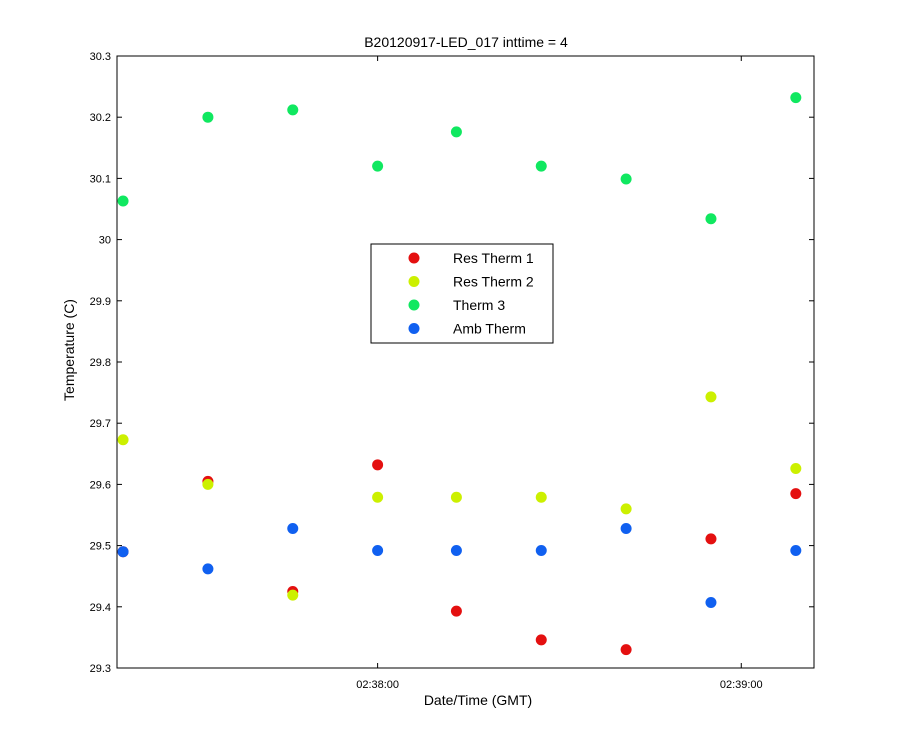 This screenshot has height=750, width=900. What do you see at coordinates (100, 118) in the screenshot?
I see `y-tick-label: 30.2` at bounding box center [100, 118].